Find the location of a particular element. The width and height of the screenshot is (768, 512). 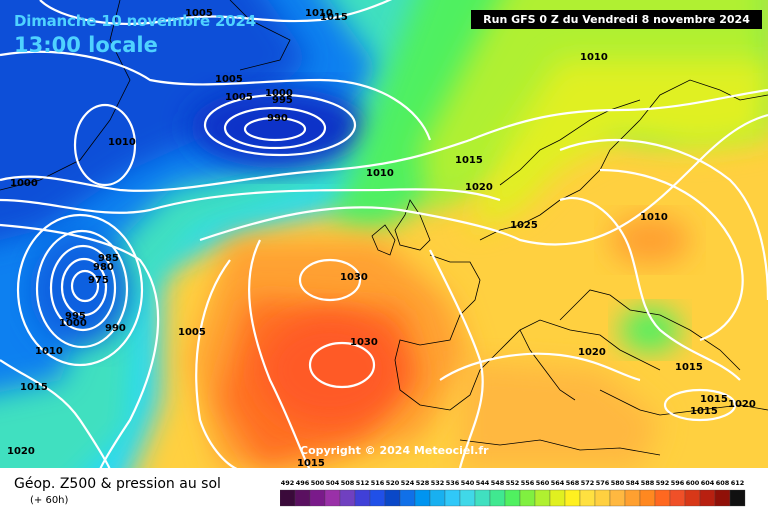

legend-value: 612 is located at coordinates (738, 483).